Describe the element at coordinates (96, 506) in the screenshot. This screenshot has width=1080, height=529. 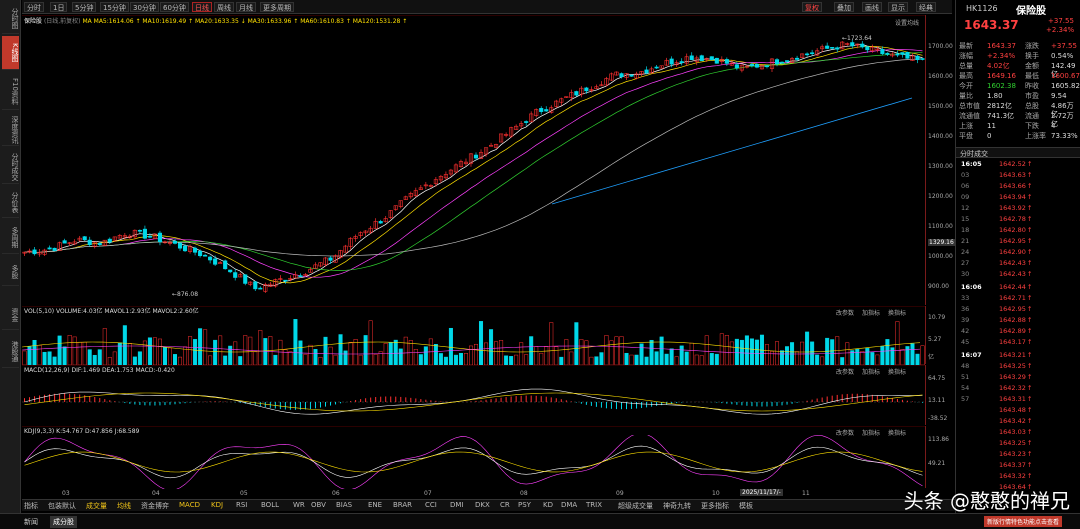
I see `indicator-tab: 成交量` at that location.